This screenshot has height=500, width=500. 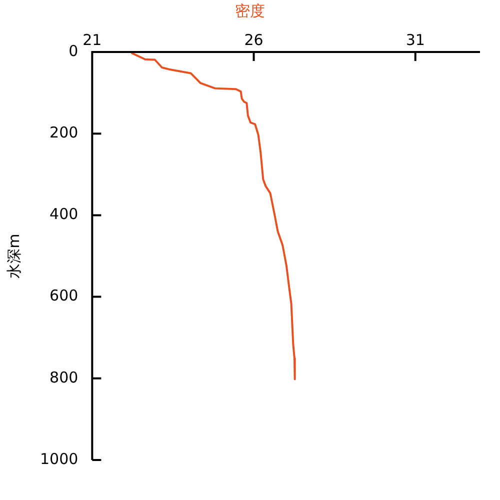 I want to click on x-tick-label: 26, so click(x=254, y=39).